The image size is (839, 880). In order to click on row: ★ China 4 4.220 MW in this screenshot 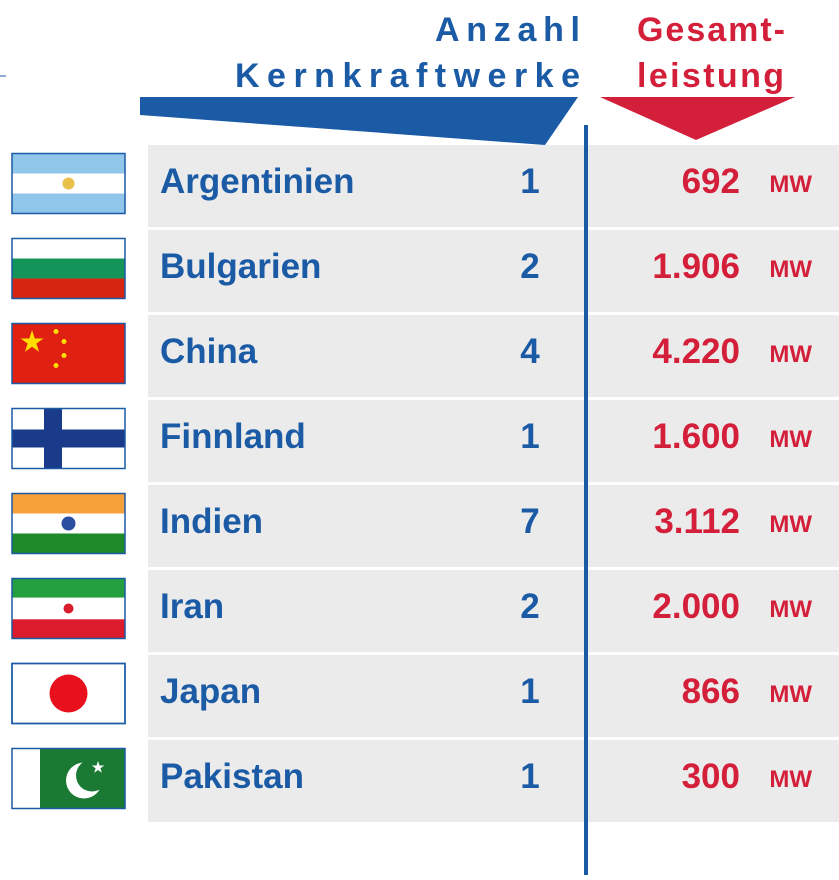, I will do `click(425, 356)`.